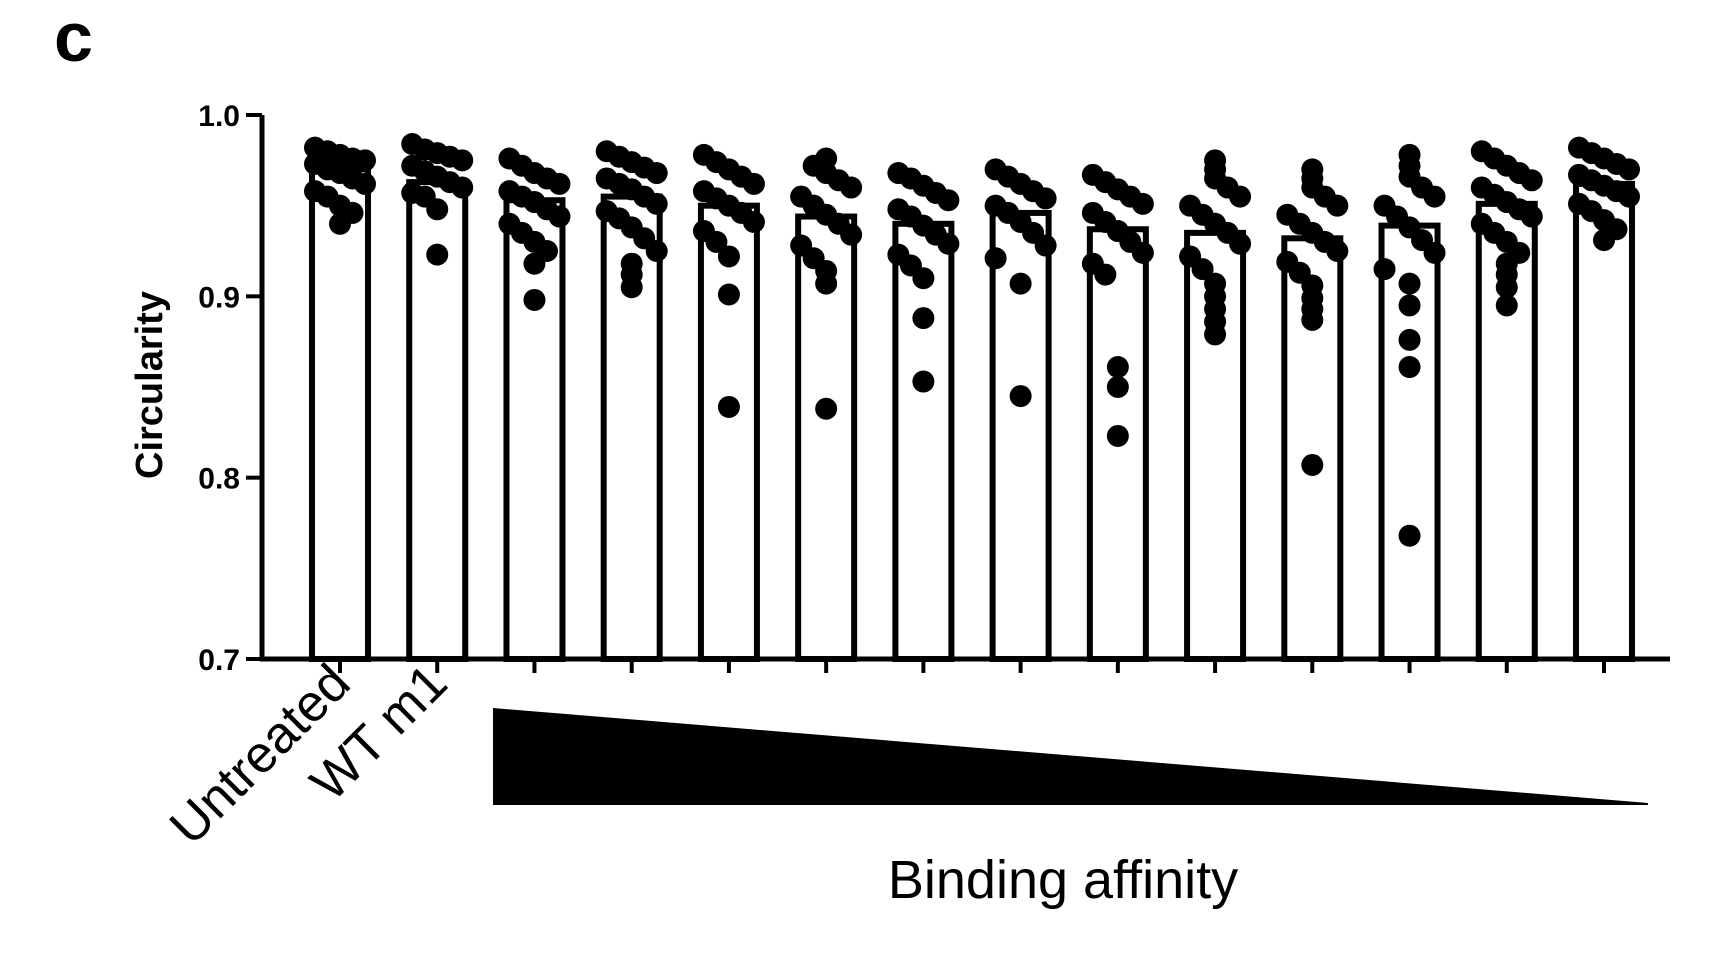 The width and height of the screenshot is (1722, 954). What do you see at coordinates (150, 385) in the screenshot?
I see `y-axis-label: Circularity` at bounding box center [150, 385].